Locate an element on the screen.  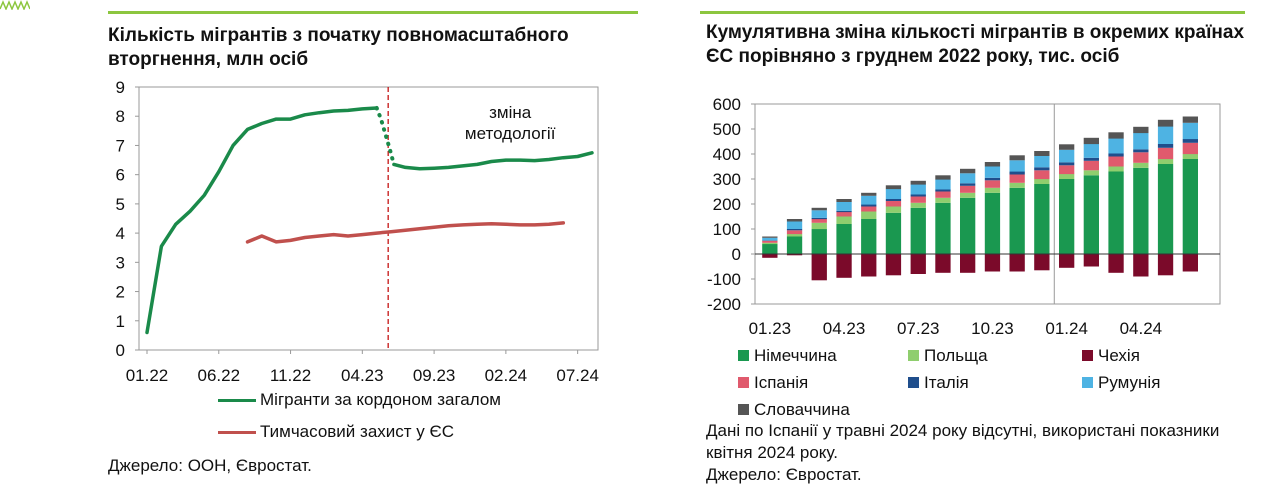
y-tick-label: -200 is located at coordinates (724, 304).